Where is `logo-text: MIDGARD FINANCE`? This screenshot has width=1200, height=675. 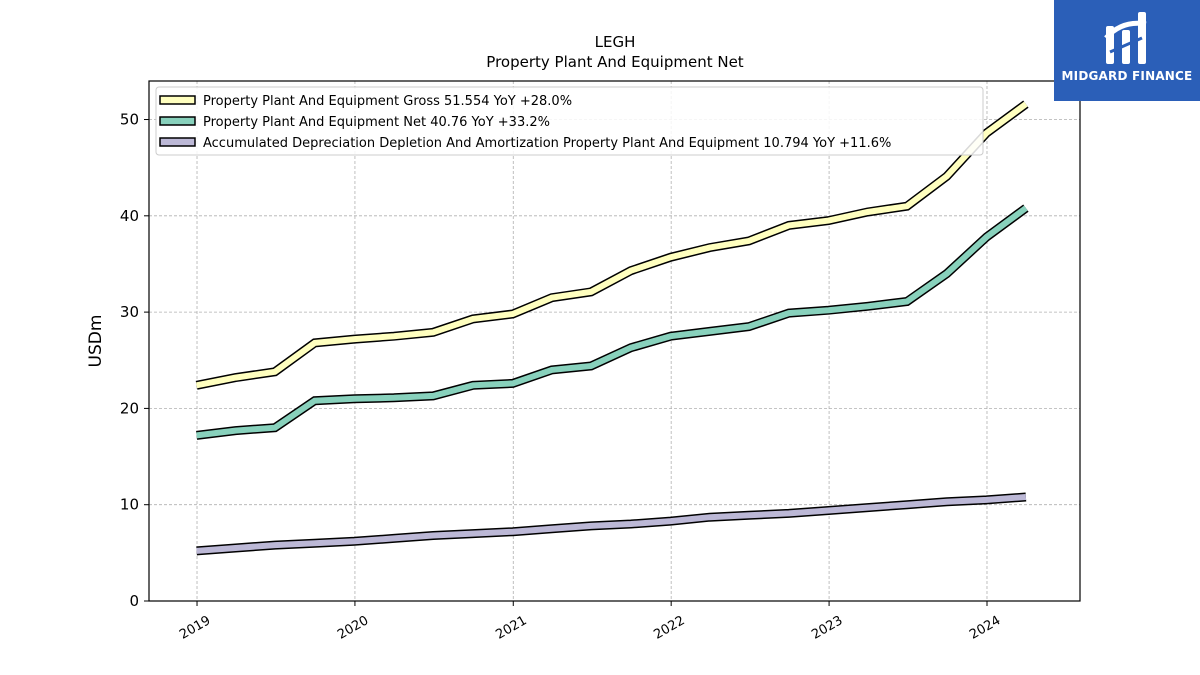 logo-text: MIDGARD FINANCE is located at coordinates (1127, 76).